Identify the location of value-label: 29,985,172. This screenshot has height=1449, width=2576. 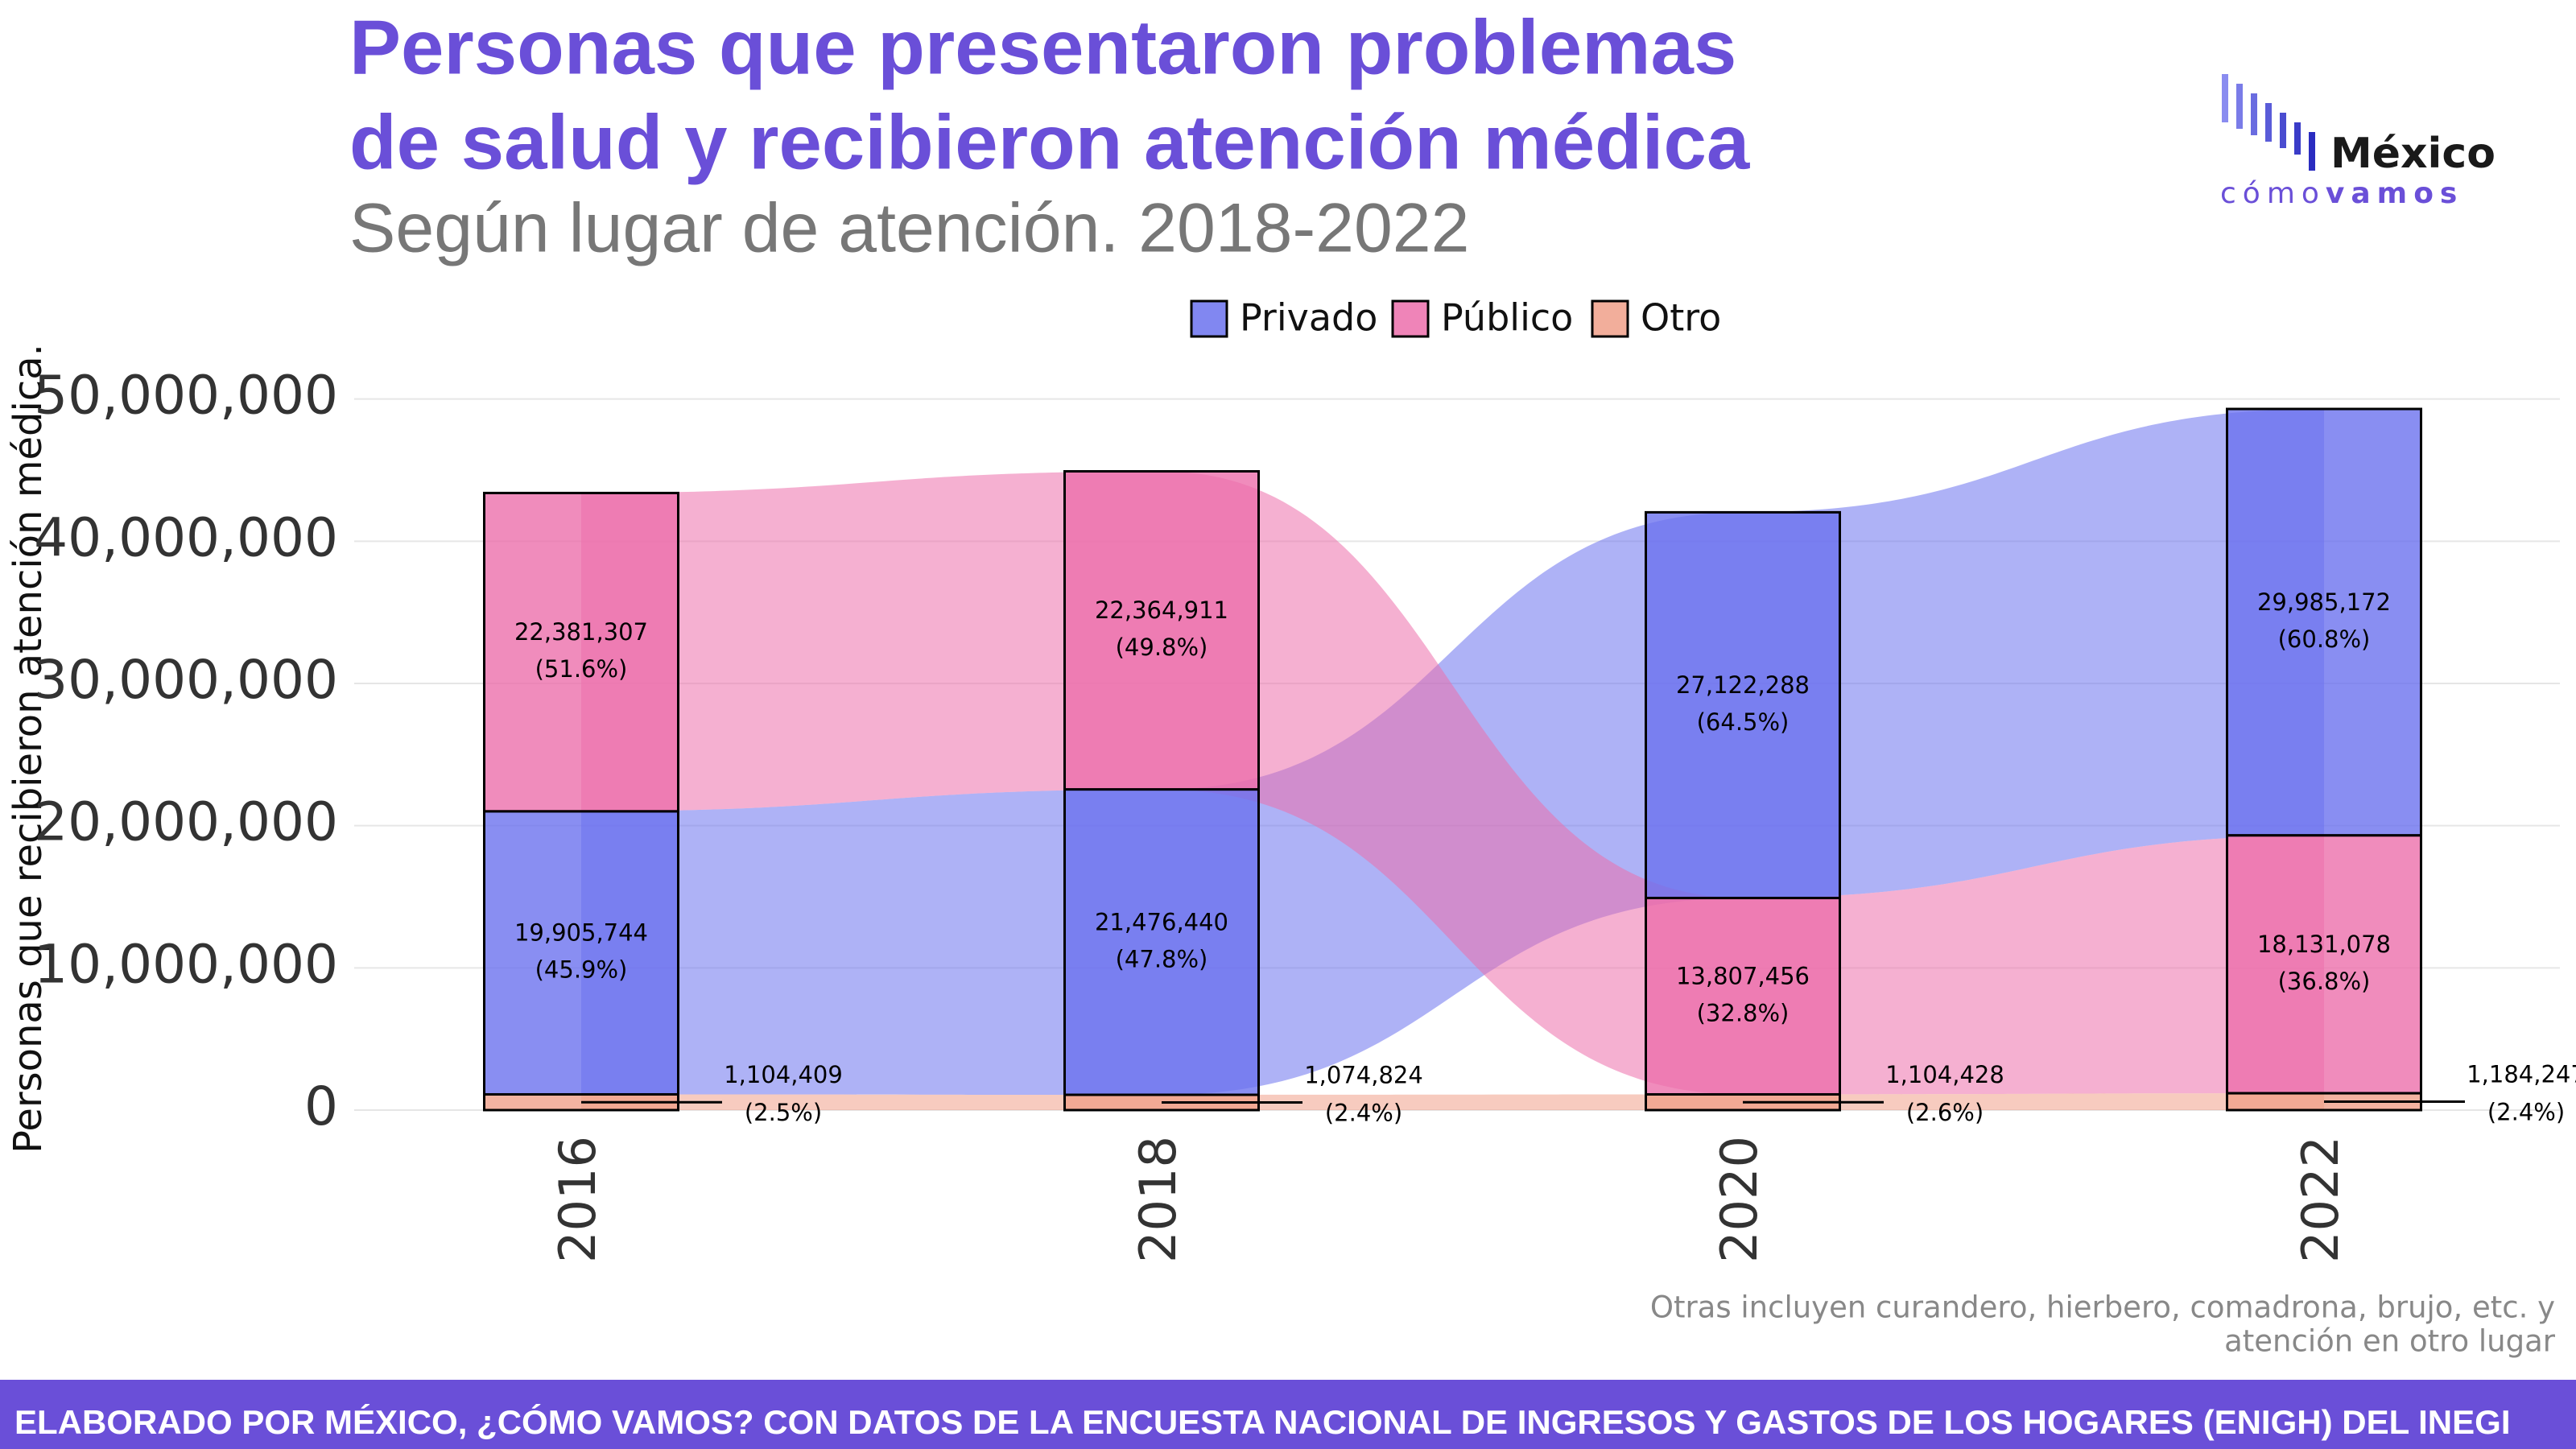
(2324, 602).